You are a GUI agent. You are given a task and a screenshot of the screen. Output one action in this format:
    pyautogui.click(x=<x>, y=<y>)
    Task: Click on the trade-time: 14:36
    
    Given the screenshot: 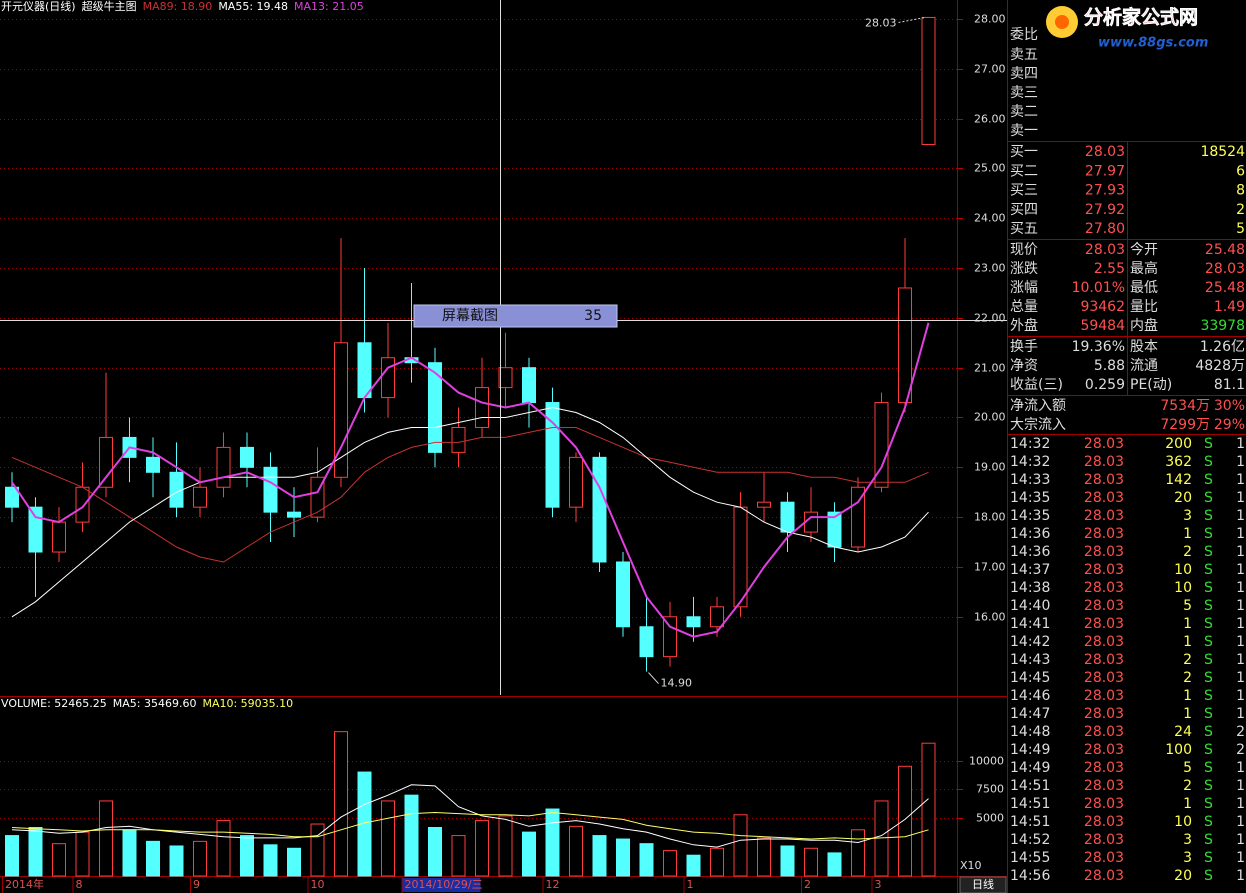 What is the action you would take?
    pyautogui.click(x=1030, y=552)
    